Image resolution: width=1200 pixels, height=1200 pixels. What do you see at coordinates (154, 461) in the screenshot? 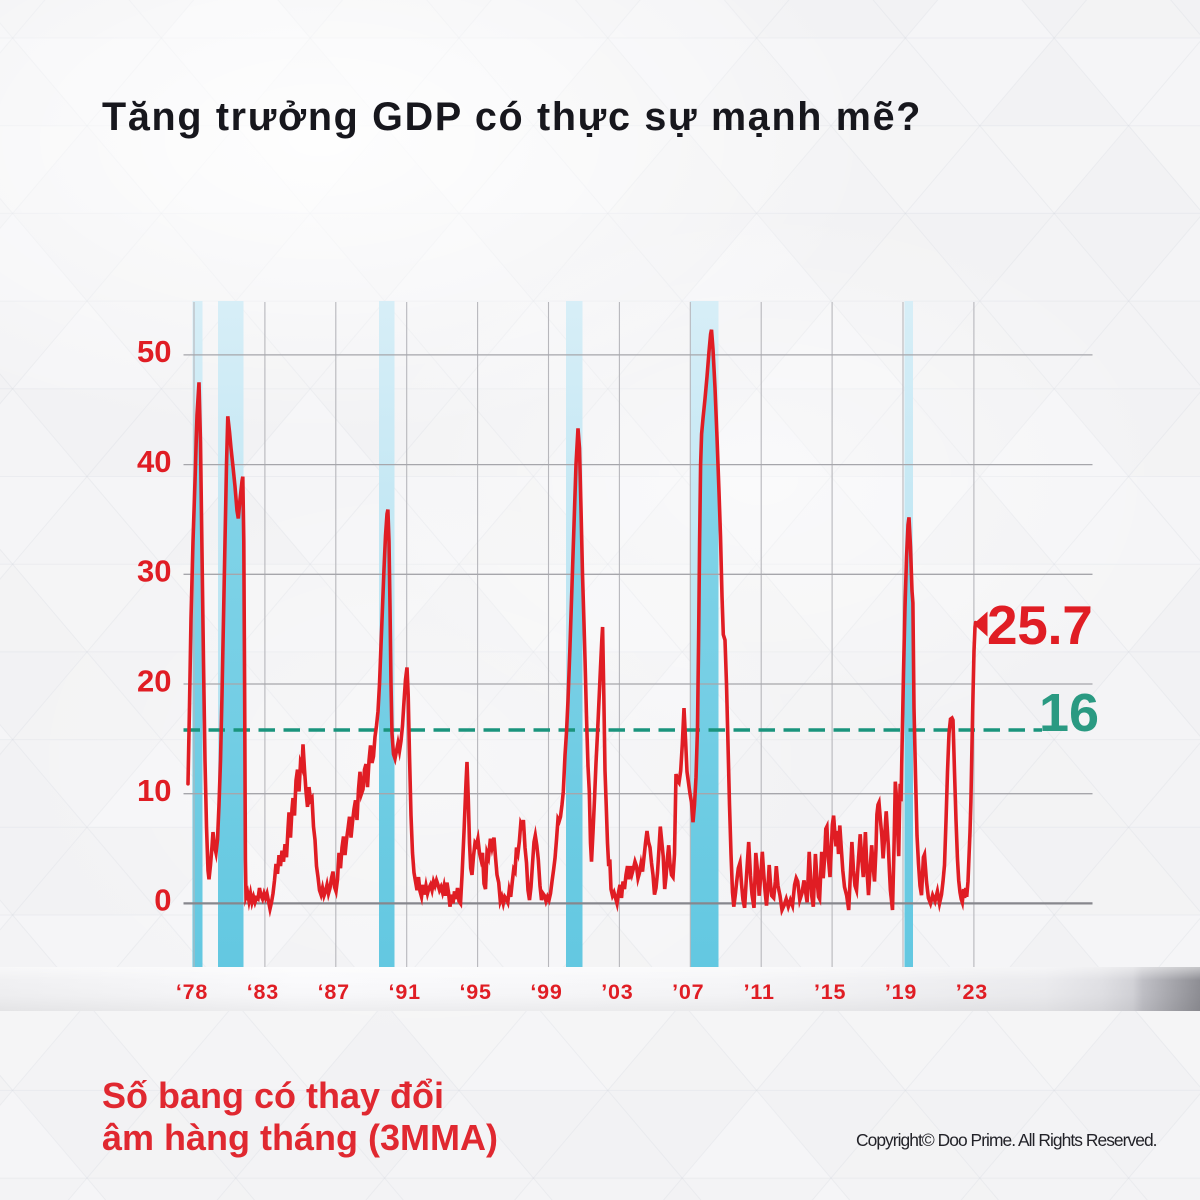
I see `svg-text: 40` at bounding box center [154, 461].